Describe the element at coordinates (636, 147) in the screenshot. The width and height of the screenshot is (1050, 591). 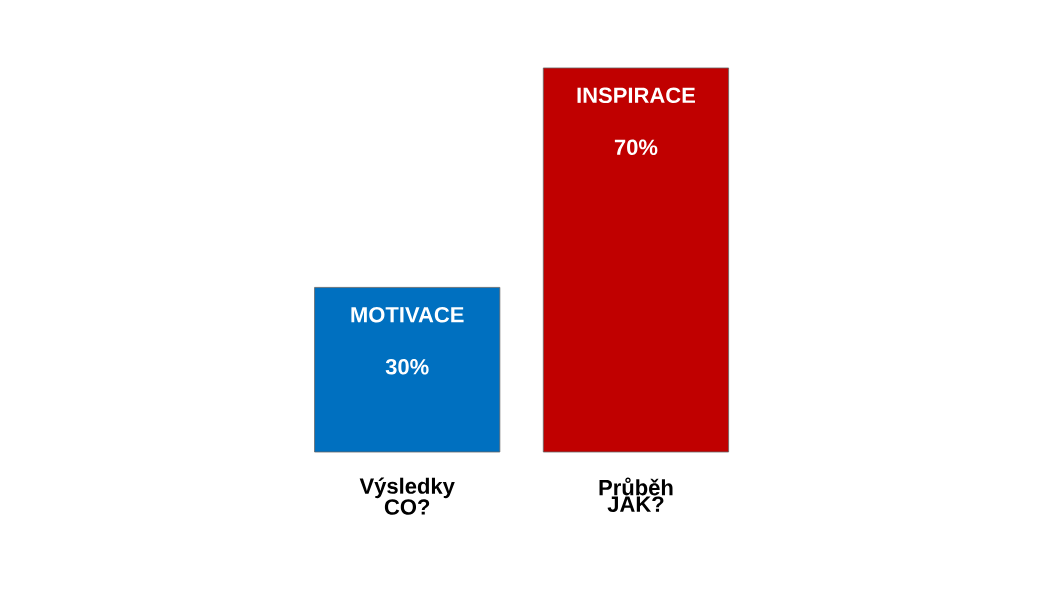
I see `data-label: 70%` at that location.